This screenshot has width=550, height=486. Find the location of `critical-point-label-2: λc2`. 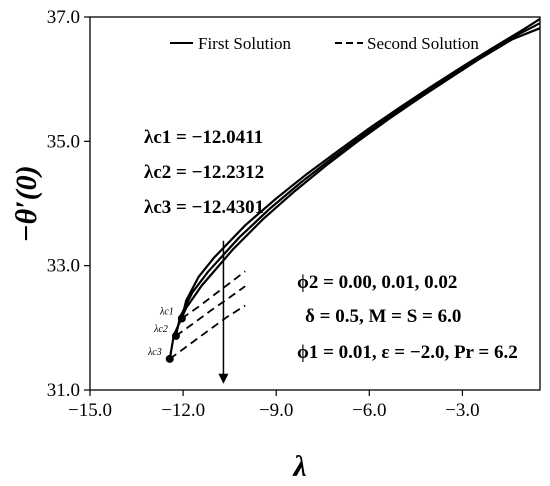

critical-point-label-2: λc2 is located at coordinates (160, 329).